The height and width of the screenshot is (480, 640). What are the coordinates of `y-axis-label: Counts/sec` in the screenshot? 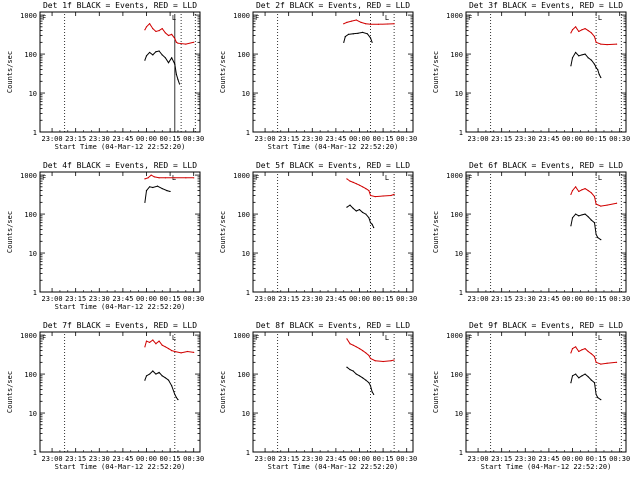 It's located at (436, 392).